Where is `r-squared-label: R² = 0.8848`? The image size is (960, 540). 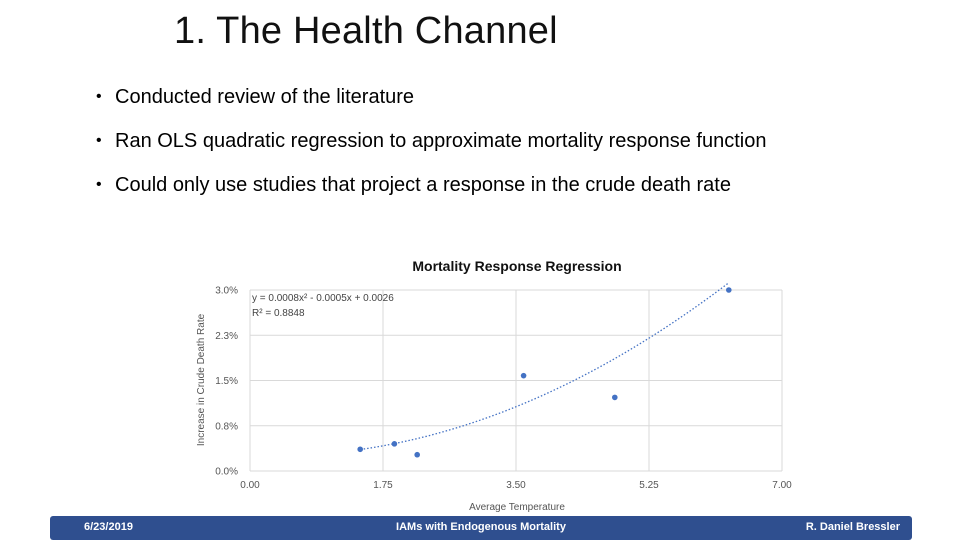 r-squared-label: R² = 0.8848 is located at coordinates (278, 313).